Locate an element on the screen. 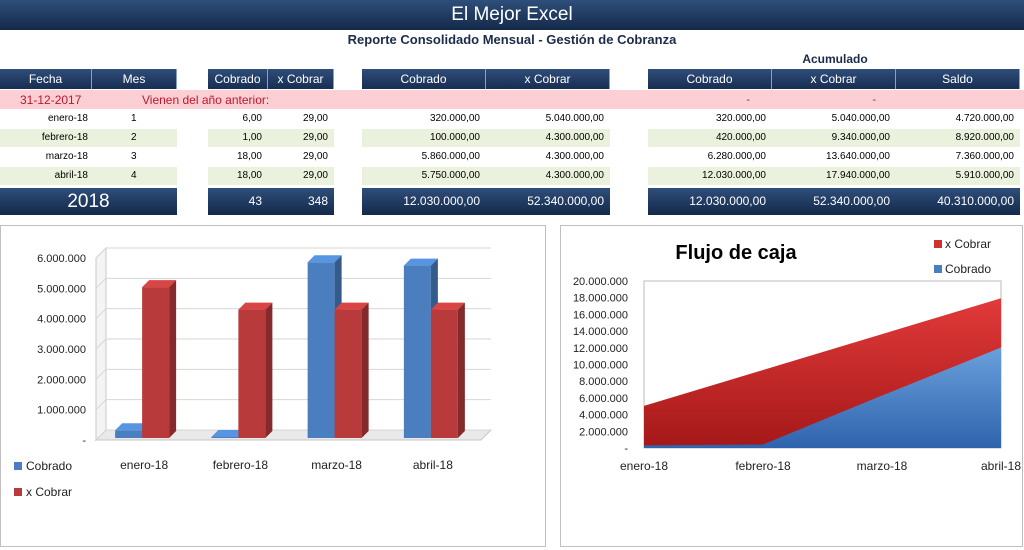 Image resolution: width=1024 pixels, height=550 pixels. totals-acum-x-cobrar: 52.340.000,00 is located at coordinates (851, 201).